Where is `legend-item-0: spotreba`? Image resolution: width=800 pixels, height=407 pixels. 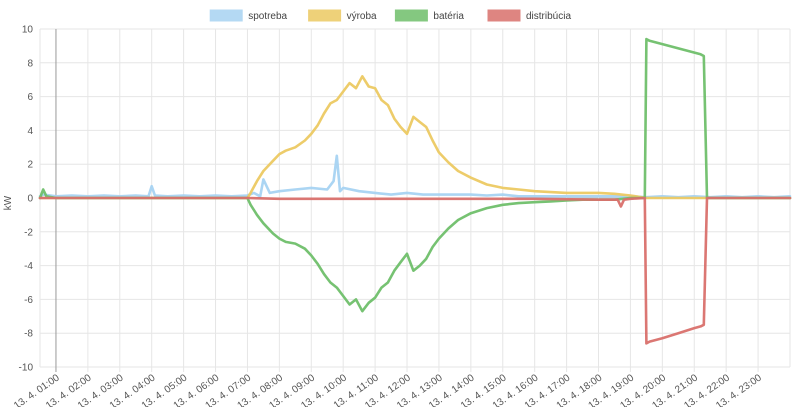
legend-item-0: spotreba is located at coordinates (248, 15).